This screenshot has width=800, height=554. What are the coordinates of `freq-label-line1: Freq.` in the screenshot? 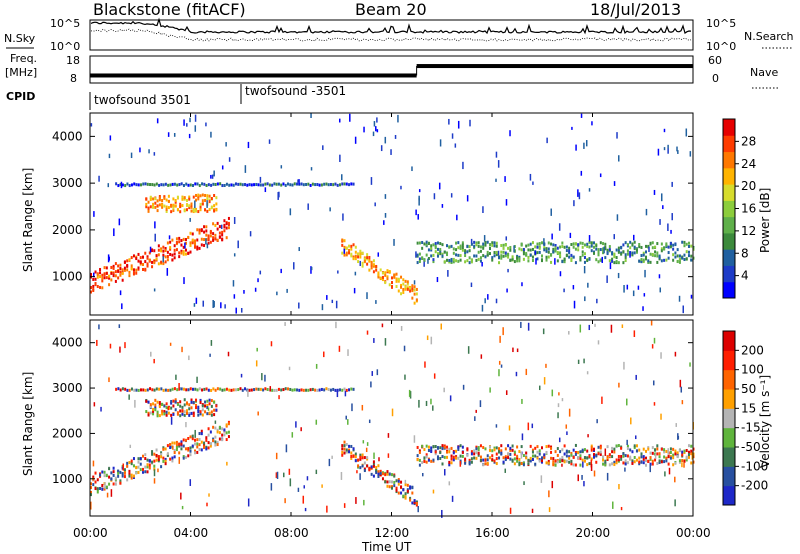 It's located at (23, 58).